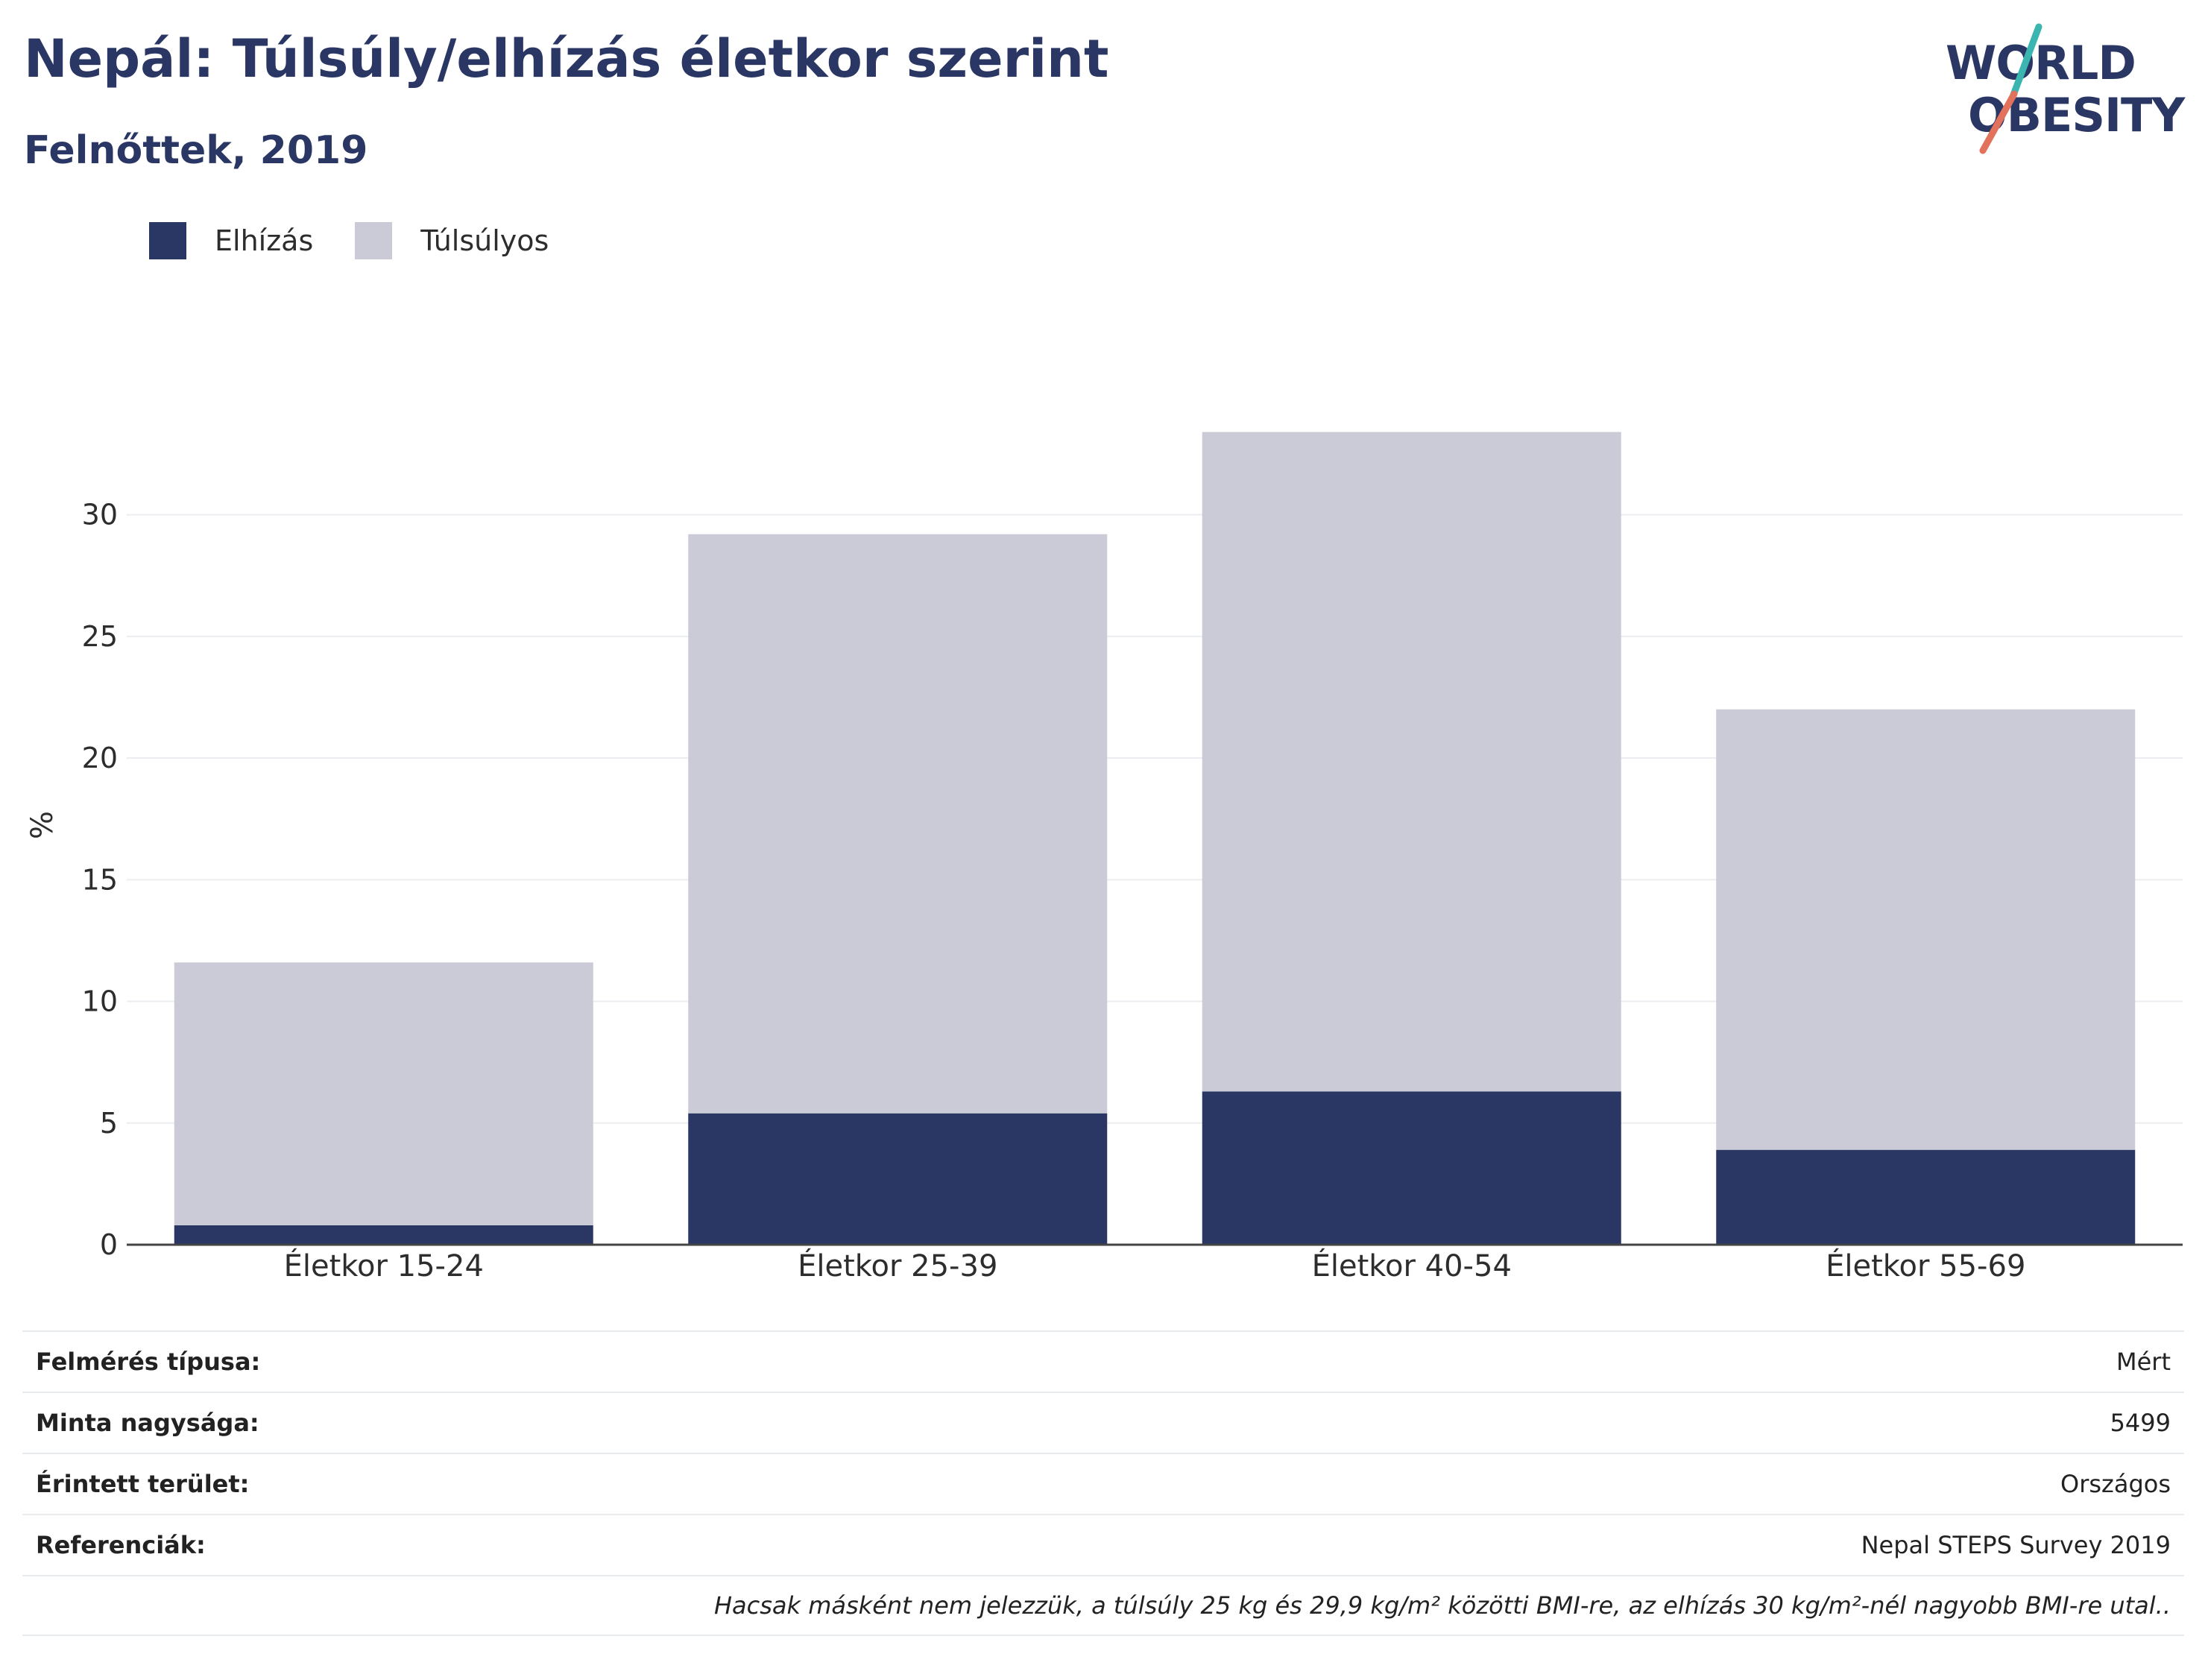 Image resolution: width=2205 pixels, height=1680 pixels. I want to click on meta-value: Országos, so click(2115, 1484).